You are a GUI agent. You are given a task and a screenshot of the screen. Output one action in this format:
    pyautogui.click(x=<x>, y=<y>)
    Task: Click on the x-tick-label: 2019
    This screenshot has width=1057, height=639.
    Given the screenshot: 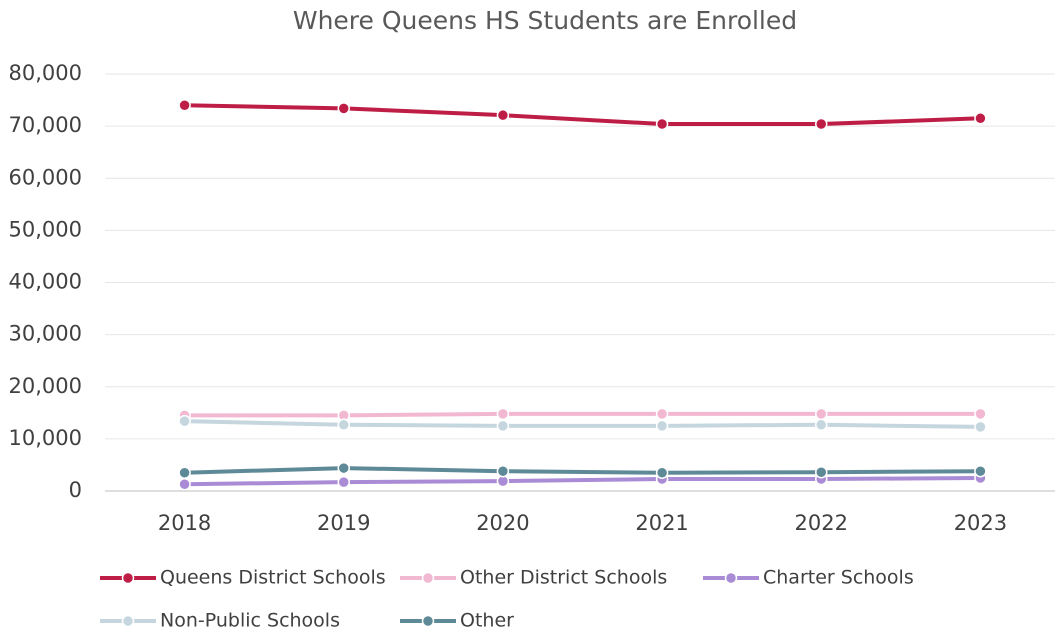 What is the action you would take?
    pyautogui.click(x=343, y=523)
    